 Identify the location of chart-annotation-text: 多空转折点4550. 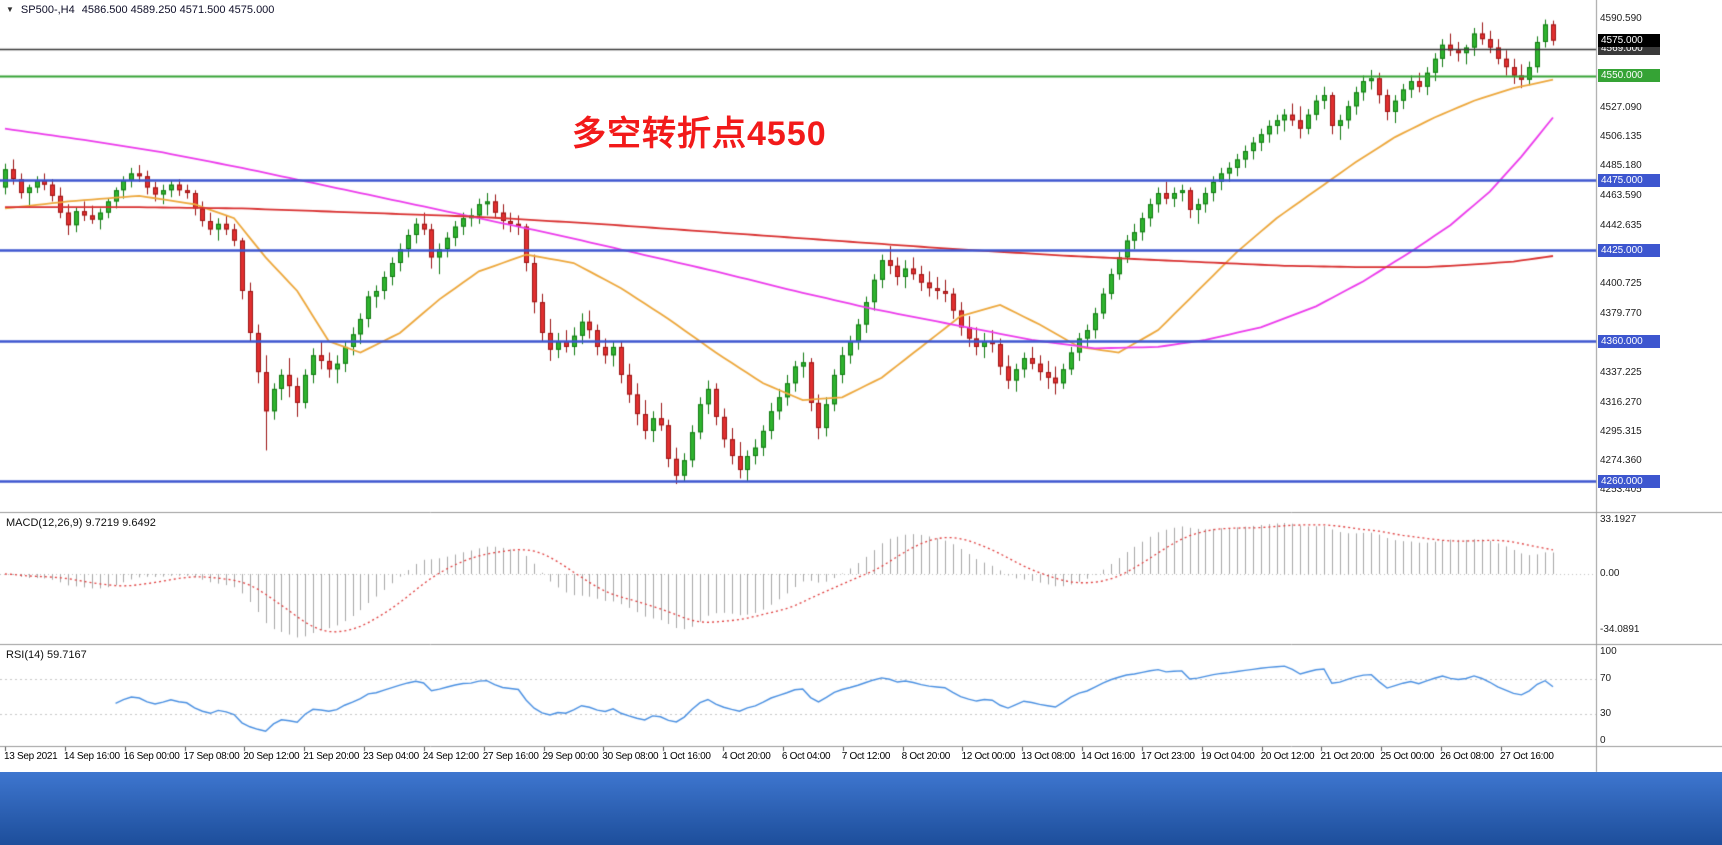
(699, 134).